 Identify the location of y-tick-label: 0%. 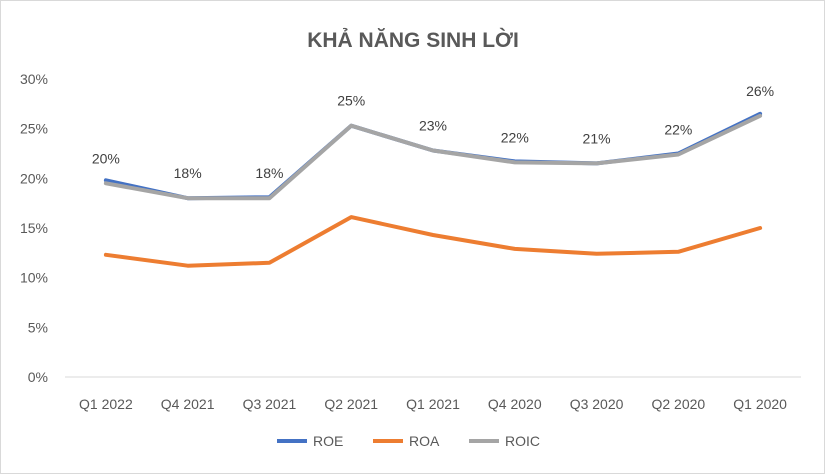
(38, 377).